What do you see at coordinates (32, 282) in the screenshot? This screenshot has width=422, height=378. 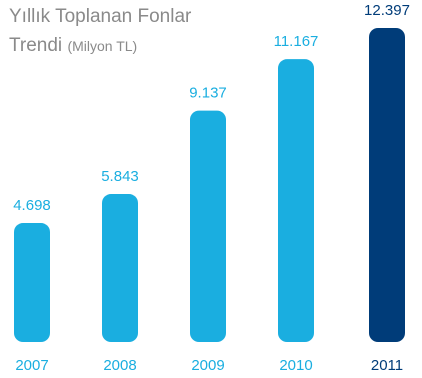 I see `bar-2007` at bounding box center [32, 282].